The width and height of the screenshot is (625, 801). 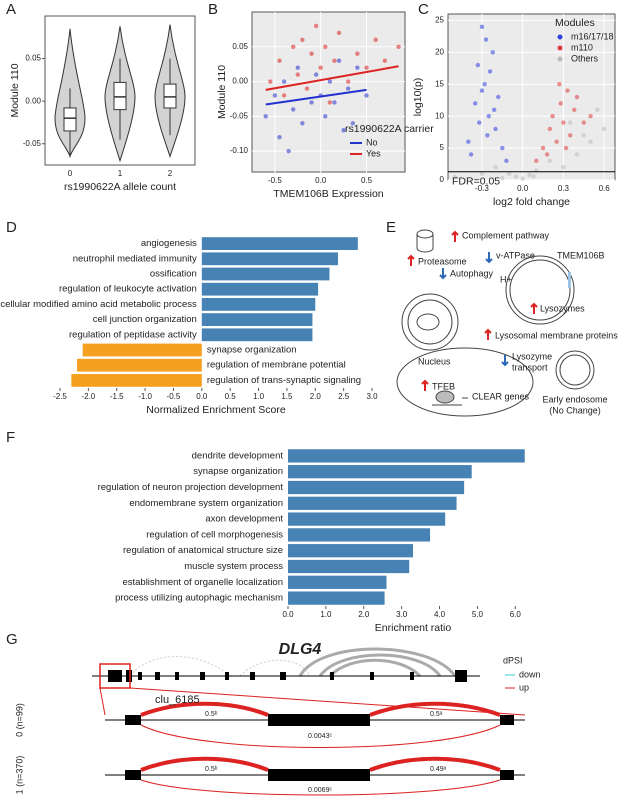 What do you see at coordinates (233, 566) in the screenshot?
I see `bar-label: muscle system process` at bounding box center [233, 566].